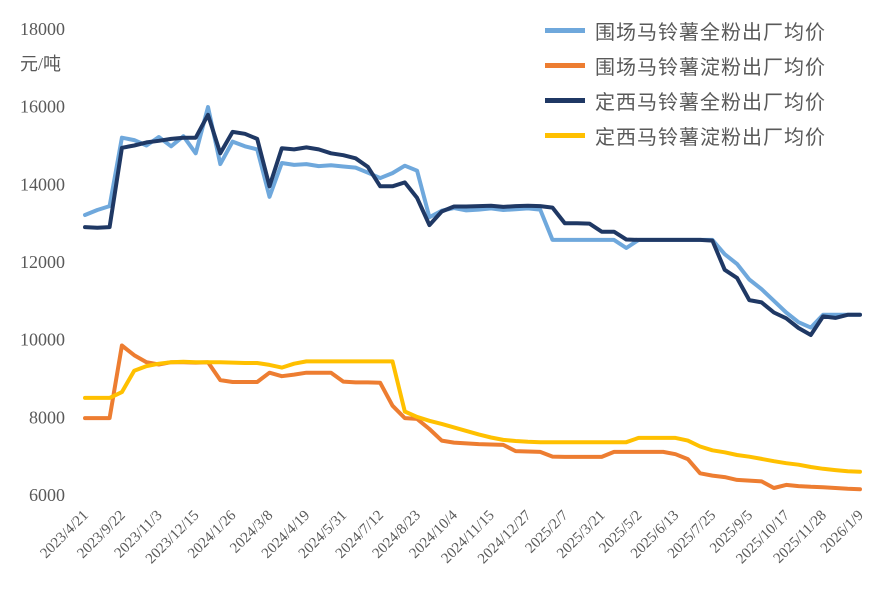  What do you see at coordinates (710, 138) in the screenshot?
I see `legend-label: 定西马铃薯淀粉出厂均价` at bounding box center [710, 138].